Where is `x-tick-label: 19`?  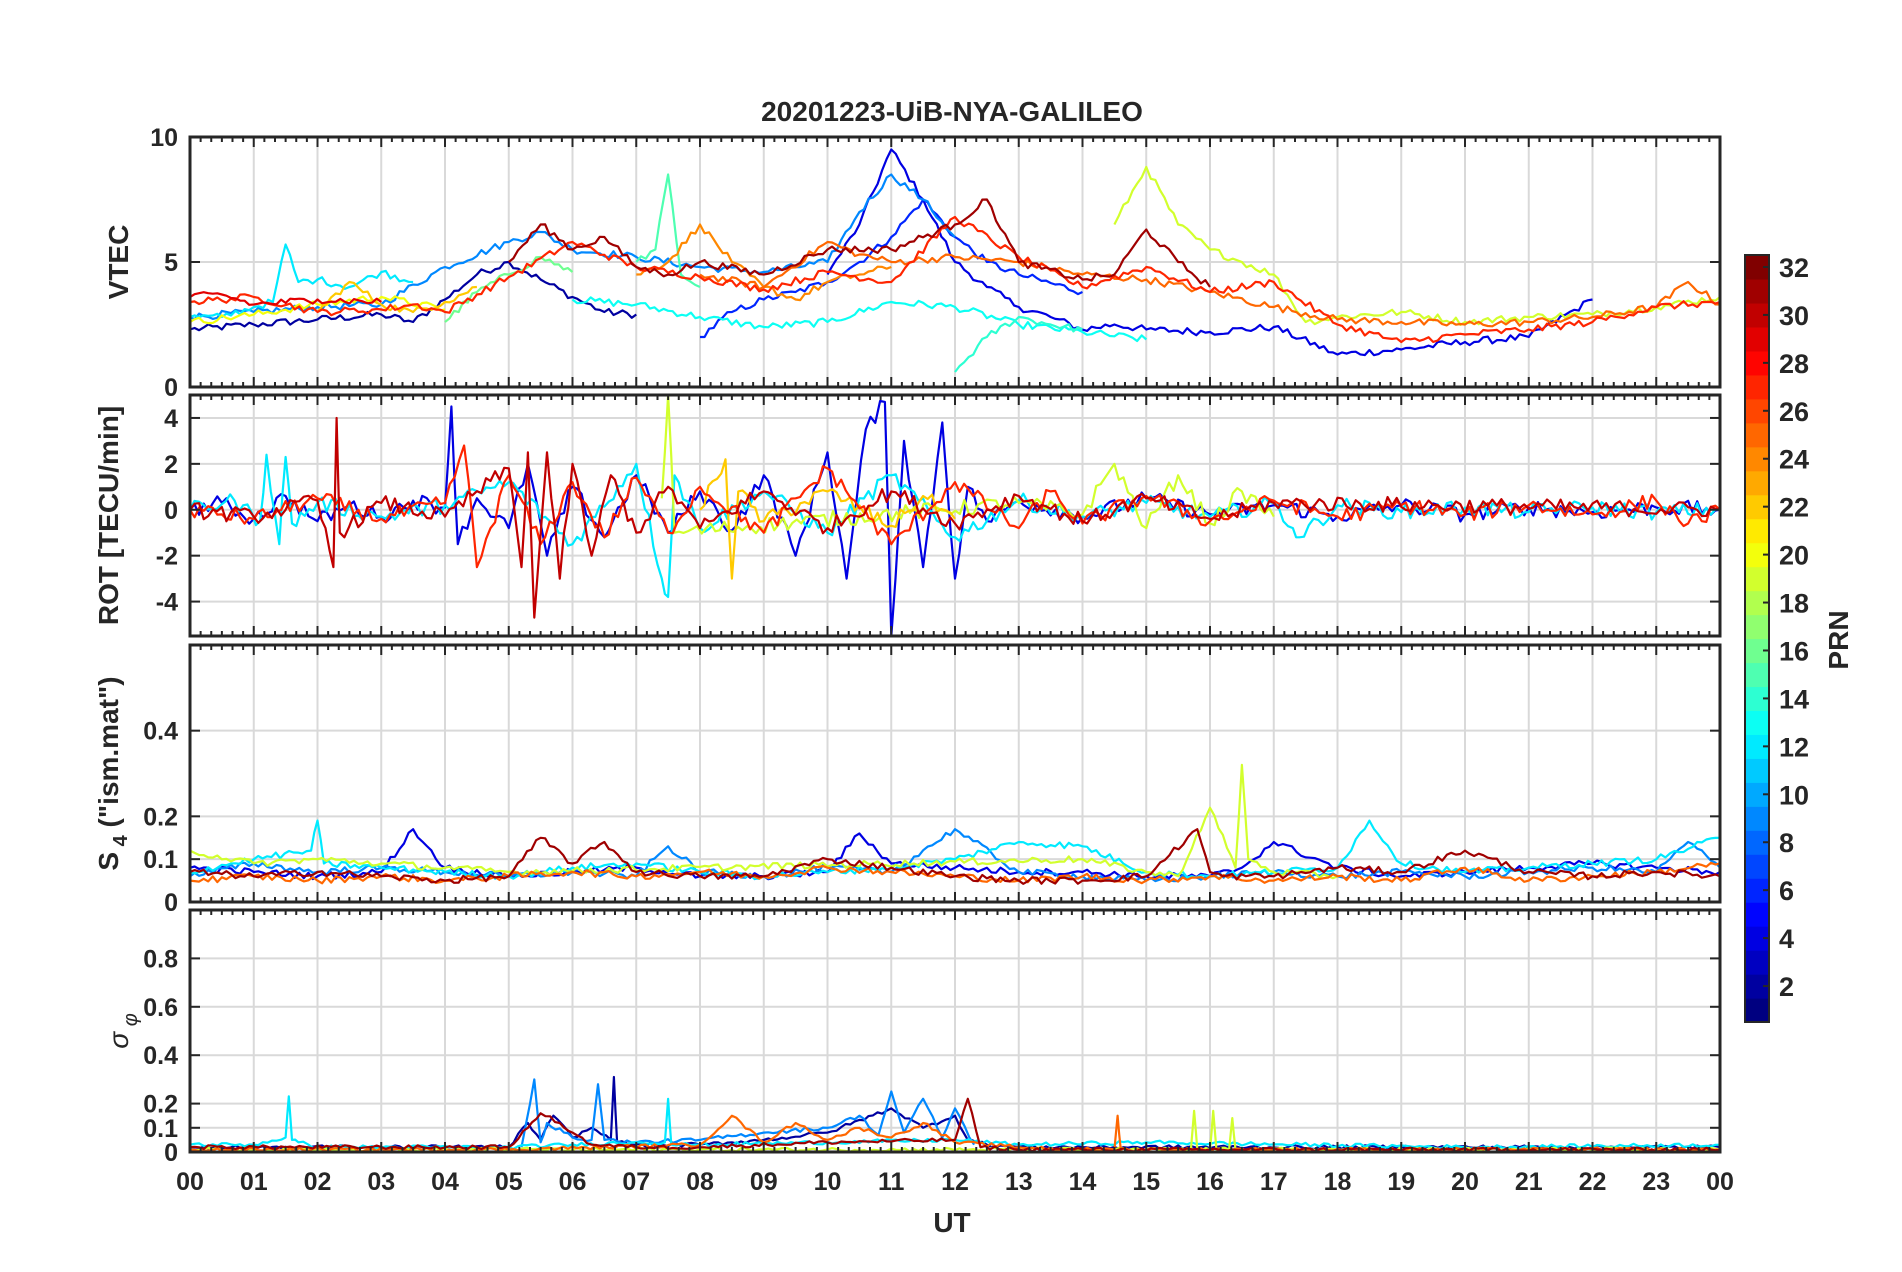 x-tick-label: 19 is located at coordinates (1401, 1182).